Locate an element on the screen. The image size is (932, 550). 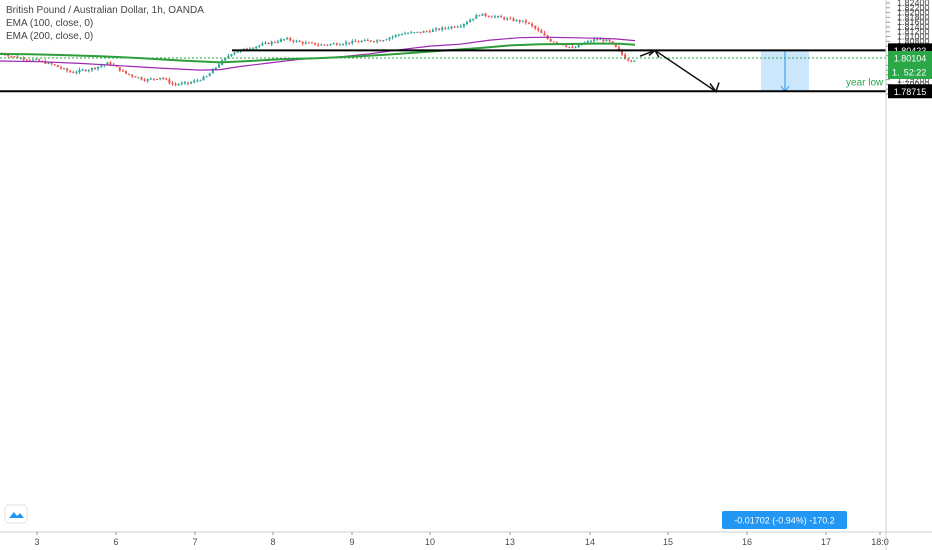
price-tick-label: 1.81000 is located at coordinates (913, 37).